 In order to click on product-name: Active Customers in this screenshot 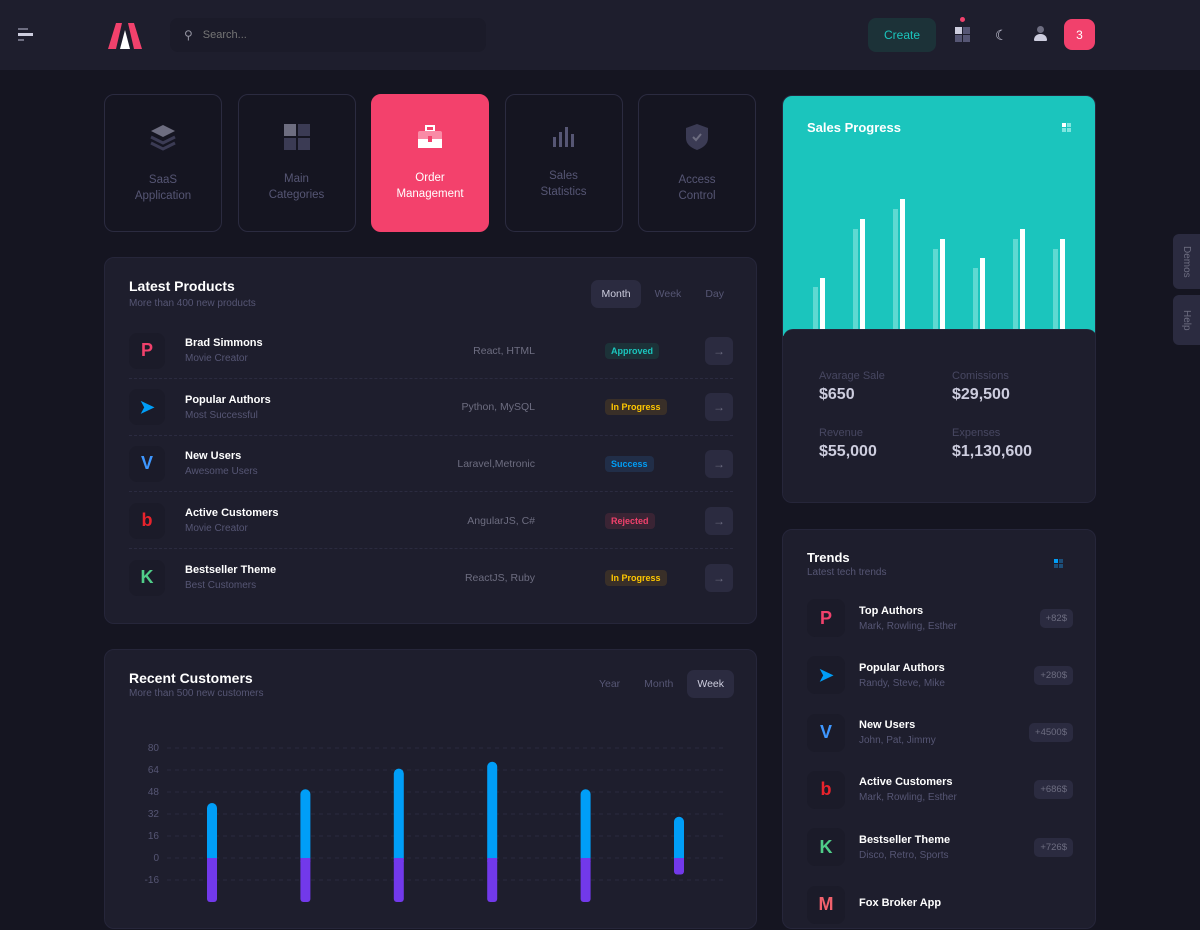, I will do `click(232, 513)`.